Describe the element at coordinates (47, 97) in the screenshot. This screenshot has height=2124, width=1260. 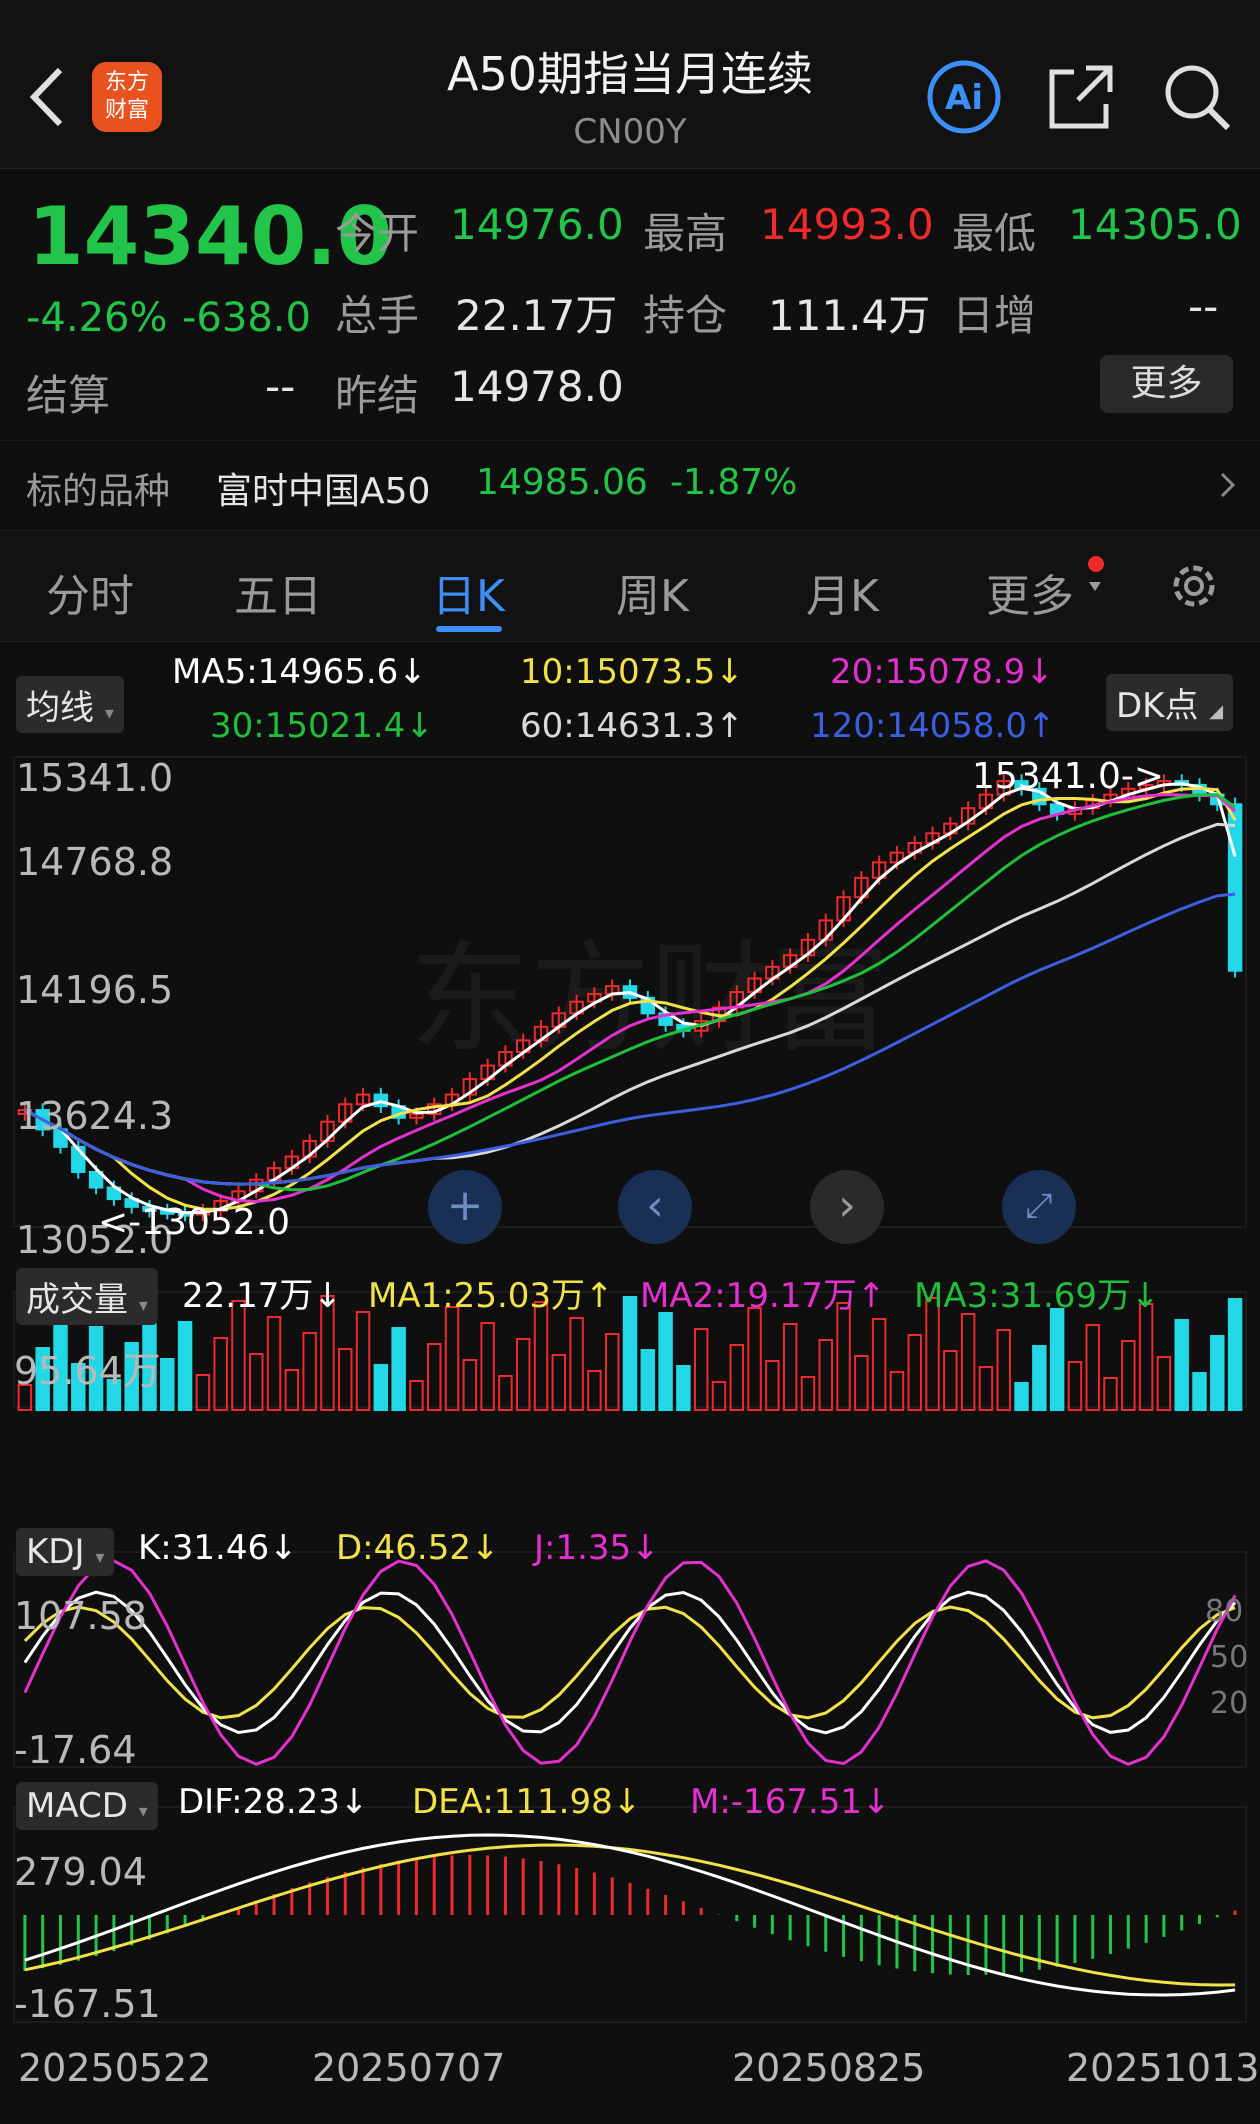
I see `back-icon` at that location.